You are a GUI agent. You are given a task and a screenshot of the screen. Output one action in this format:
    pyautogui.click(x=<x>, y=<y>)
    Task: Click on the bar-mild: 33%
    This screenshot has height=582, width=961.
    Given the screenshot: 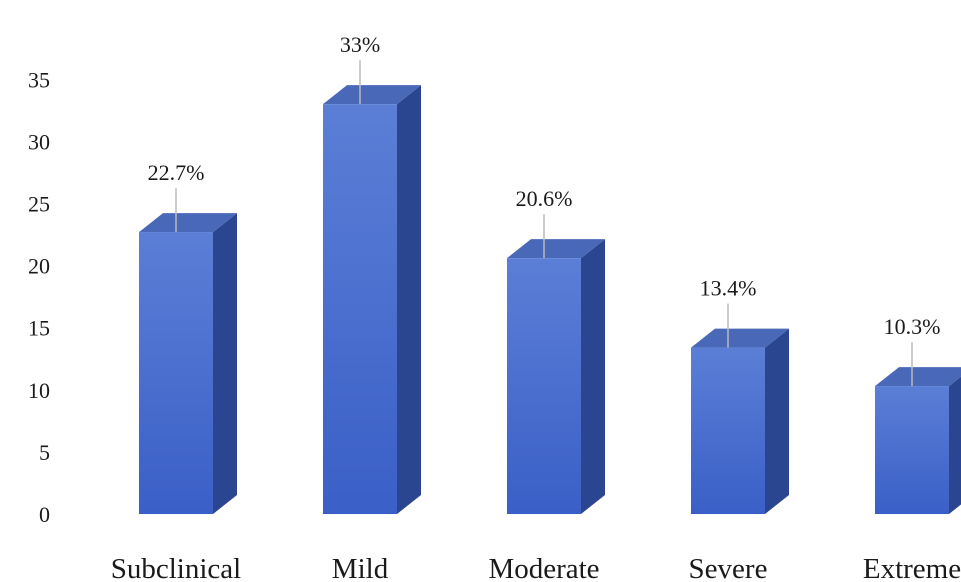 What is the action you would take?
    pyautogui.click(x=372, y=273)
    